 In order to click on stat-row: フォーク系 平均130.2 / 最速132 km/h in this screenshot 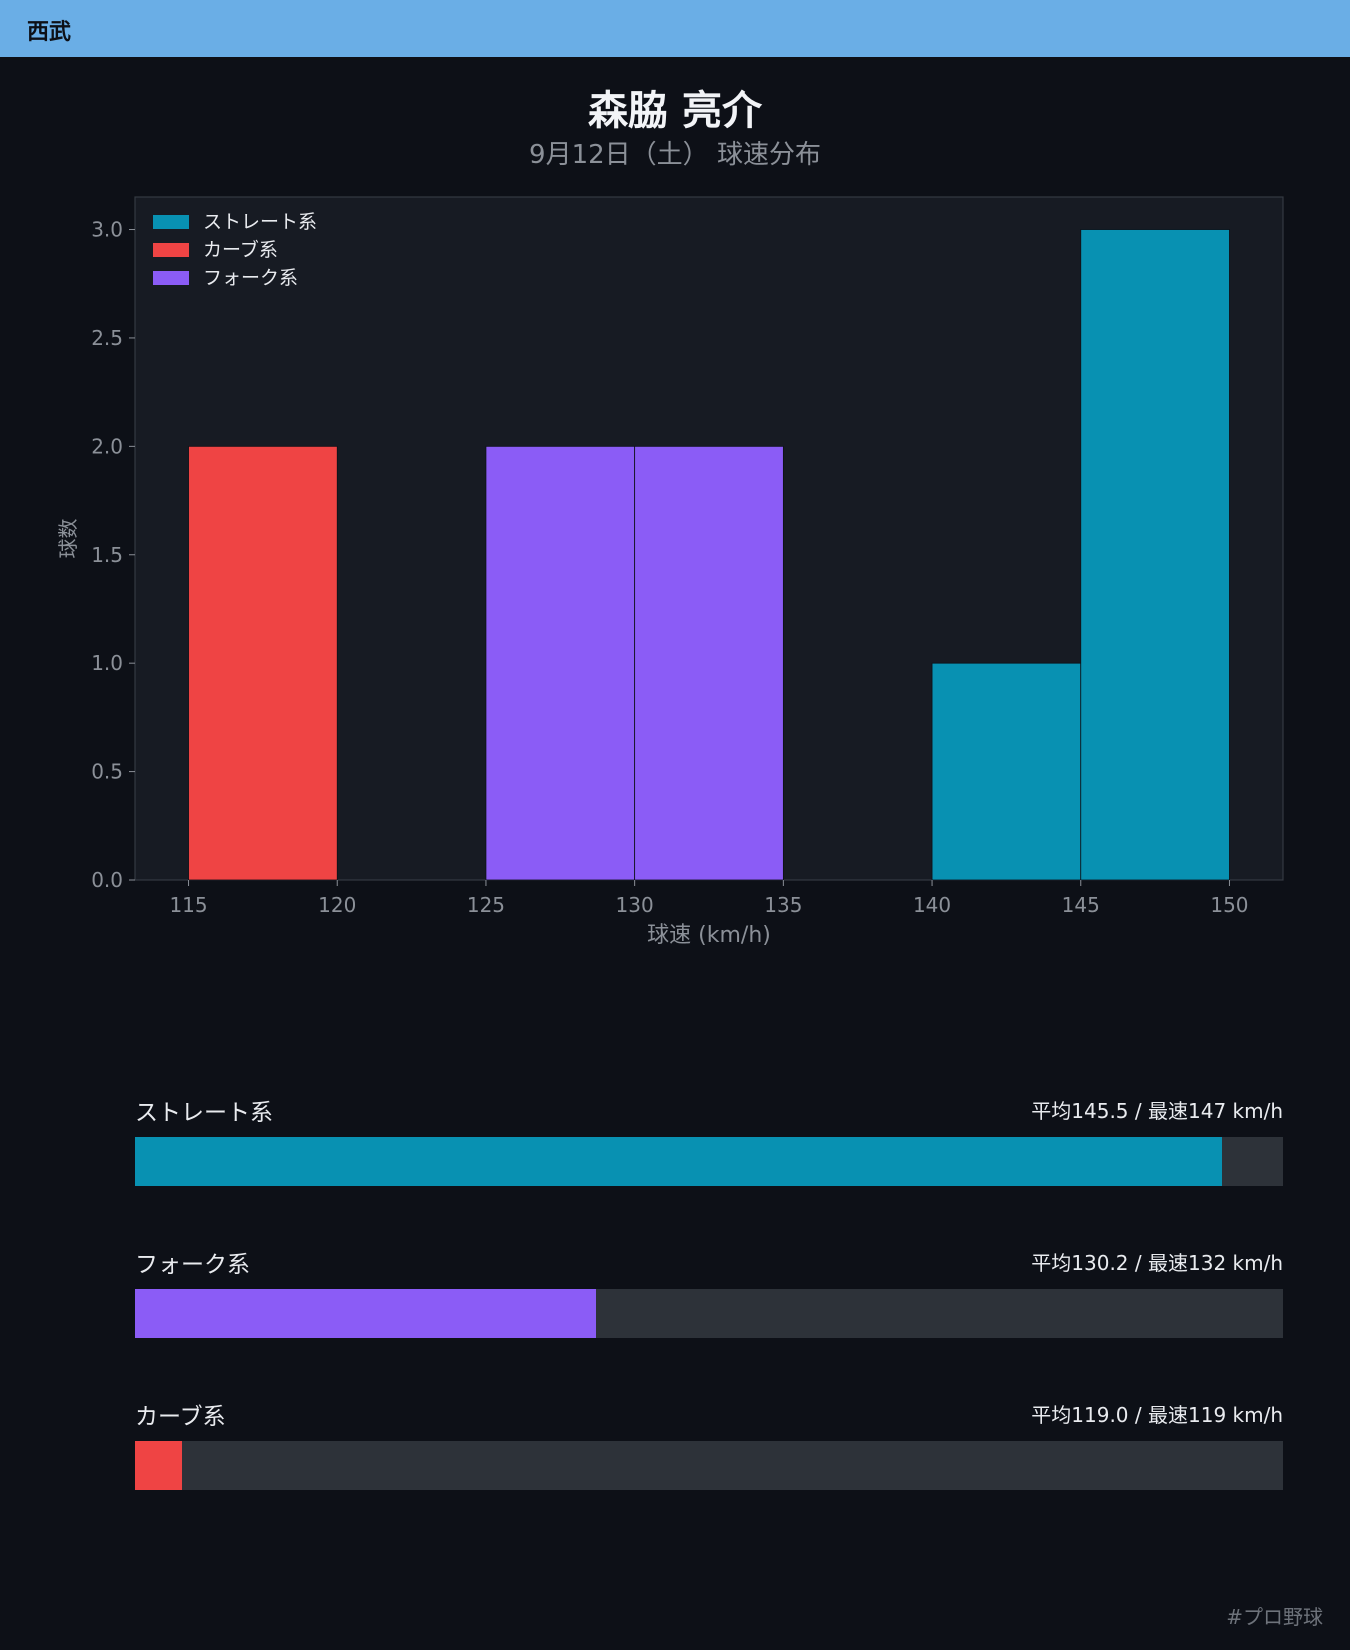, I will do `click(709, 1295)`.